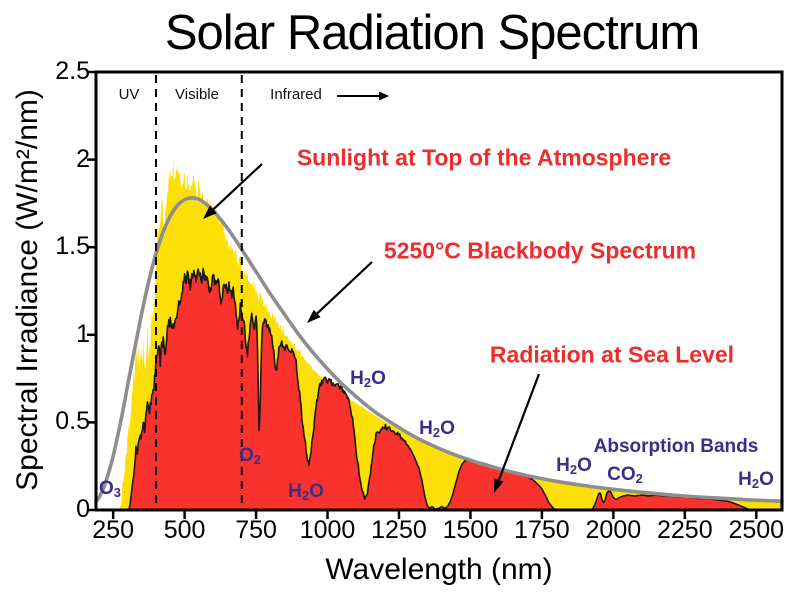  I want to click on band-label-o2: O2, so click(250, 456).